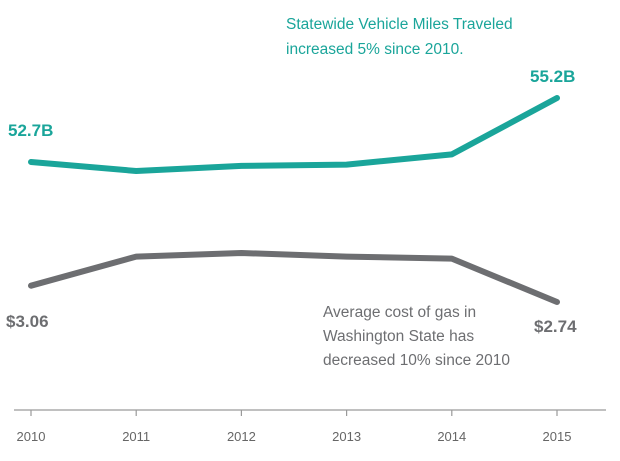 This screenshot has height=461, width=620. What do you see at coordinates (451, 436) in the screenshot?
I see `x-tick-label-2014: 2014` at bounding box center [451, 436].